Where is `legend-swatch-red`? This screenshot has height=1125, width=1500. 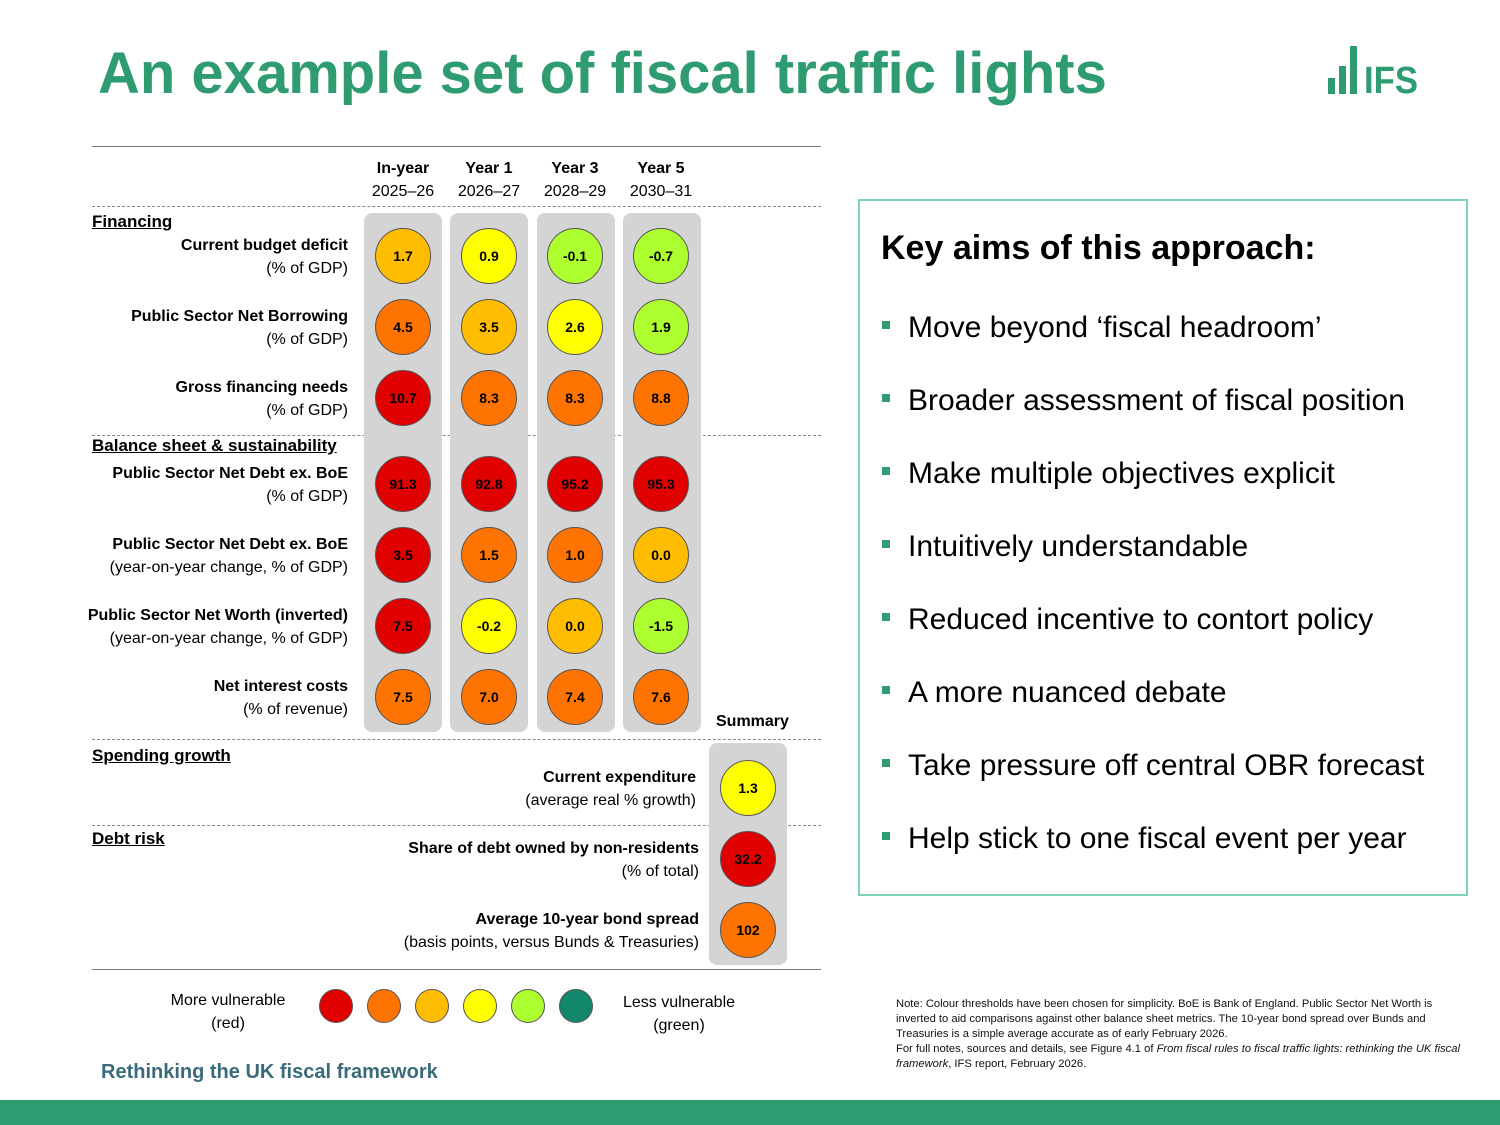
legend-swatch-red is located at coordinates (336, 1006).